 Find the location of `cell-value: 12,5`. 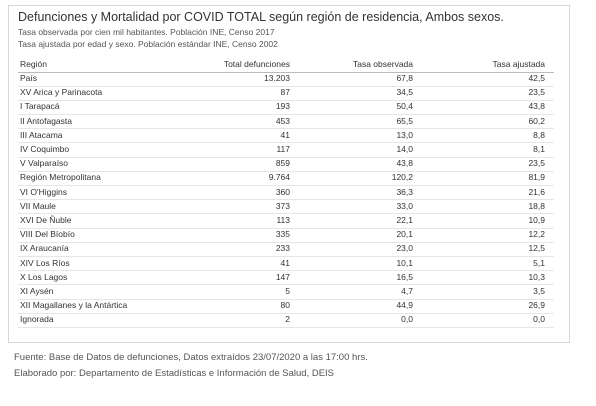

cell-value: 12,5 is located at coordinates (536, 248).